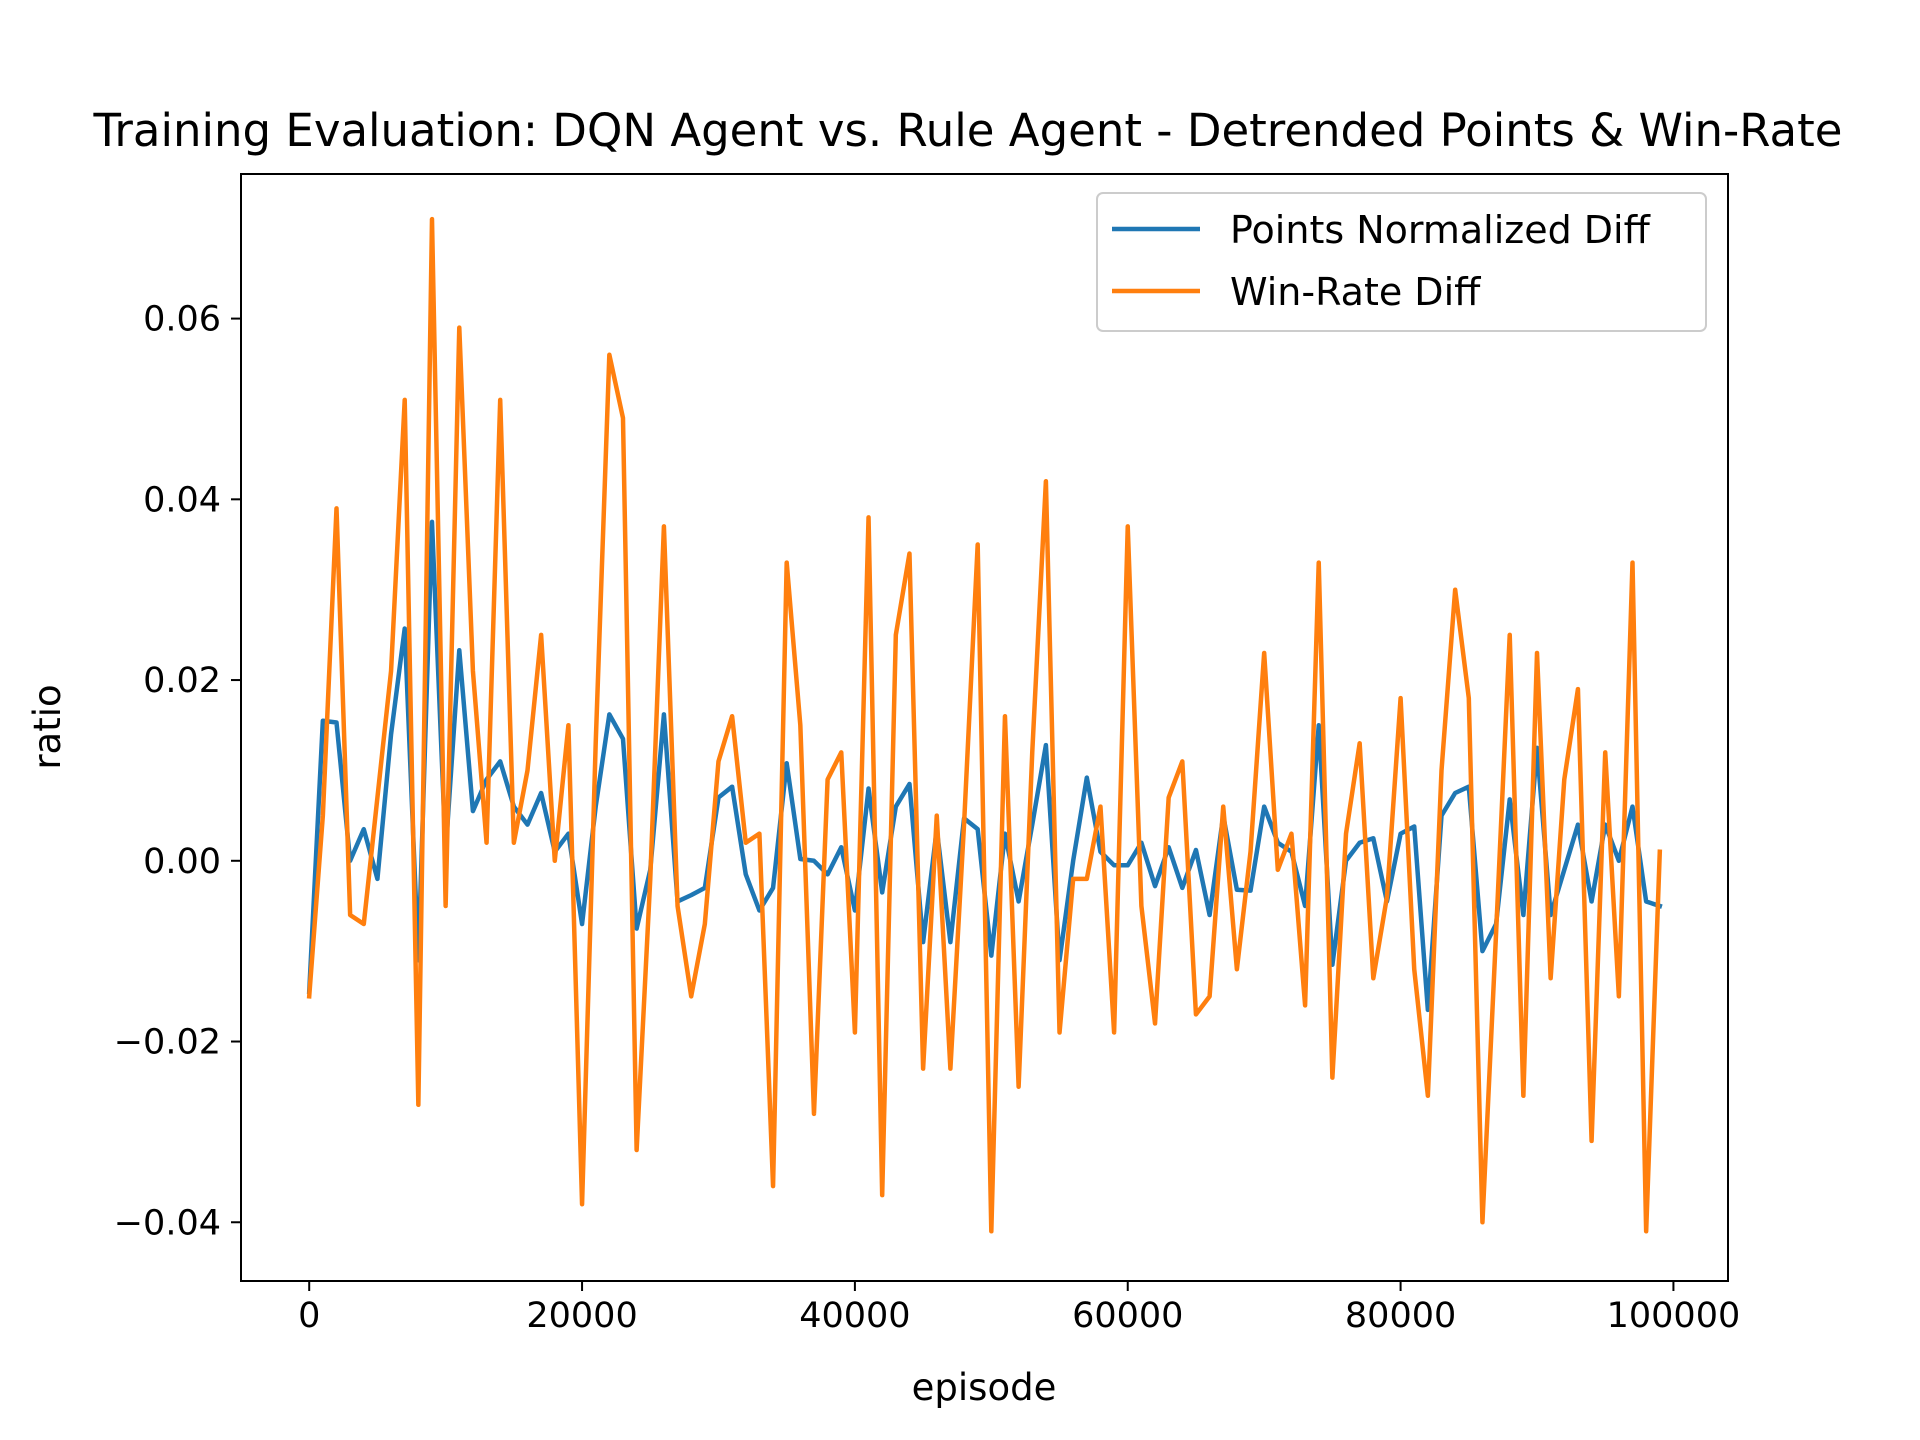 This screenshot has height=1440, width=1920. What do you see at coordinates (581, 1316) in the screenshot?
I see `x-tick-label: 20000` at bounding box center [581, 1316].